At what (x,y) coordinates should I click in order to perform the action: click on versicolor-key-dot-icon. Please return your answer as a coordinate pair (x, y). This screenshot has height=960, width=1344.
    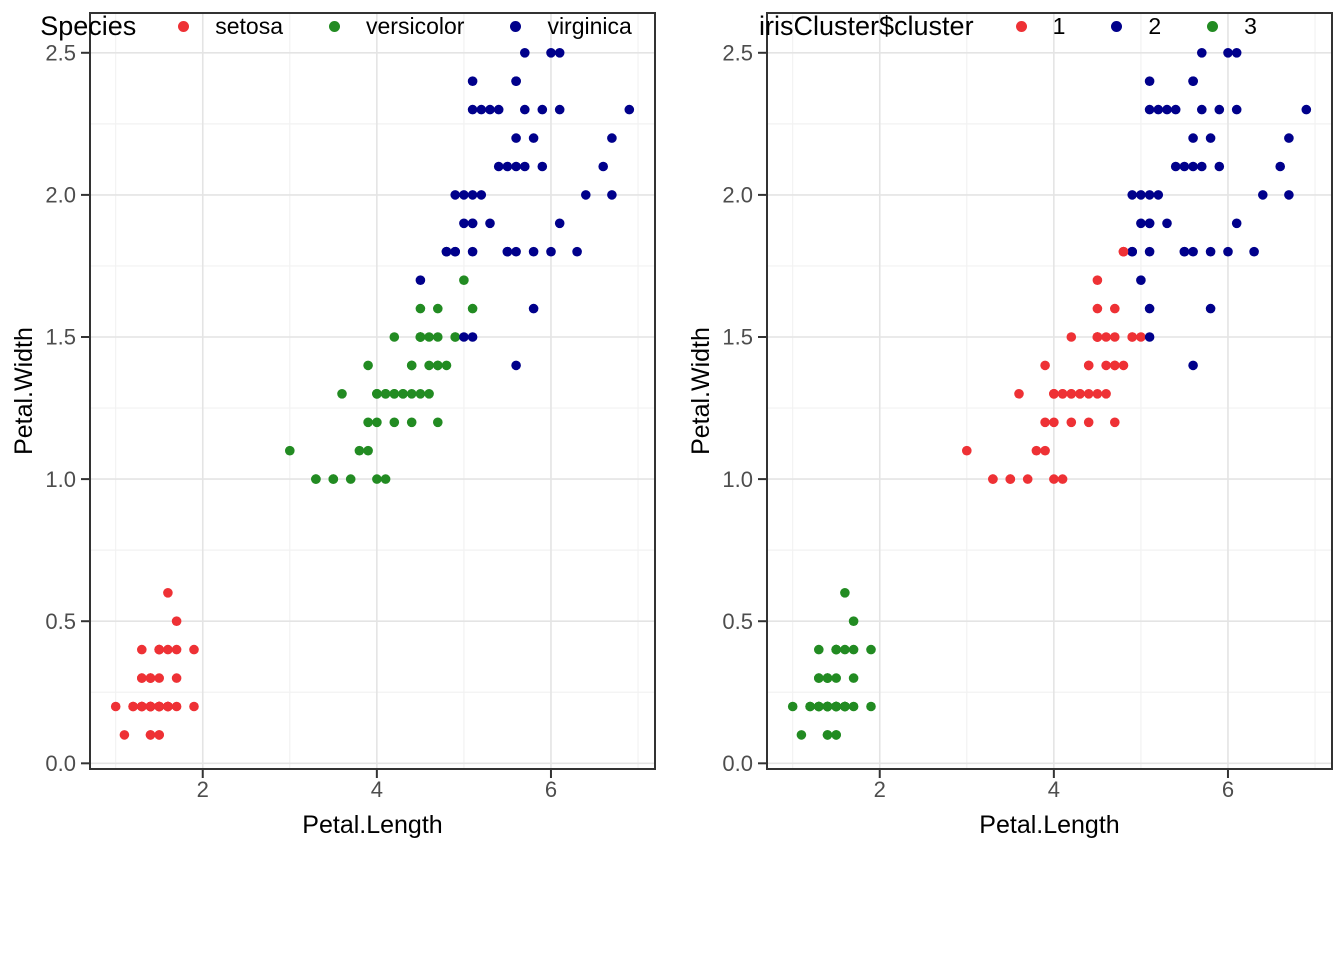
    Looking at the image, I should click on (335, 26).